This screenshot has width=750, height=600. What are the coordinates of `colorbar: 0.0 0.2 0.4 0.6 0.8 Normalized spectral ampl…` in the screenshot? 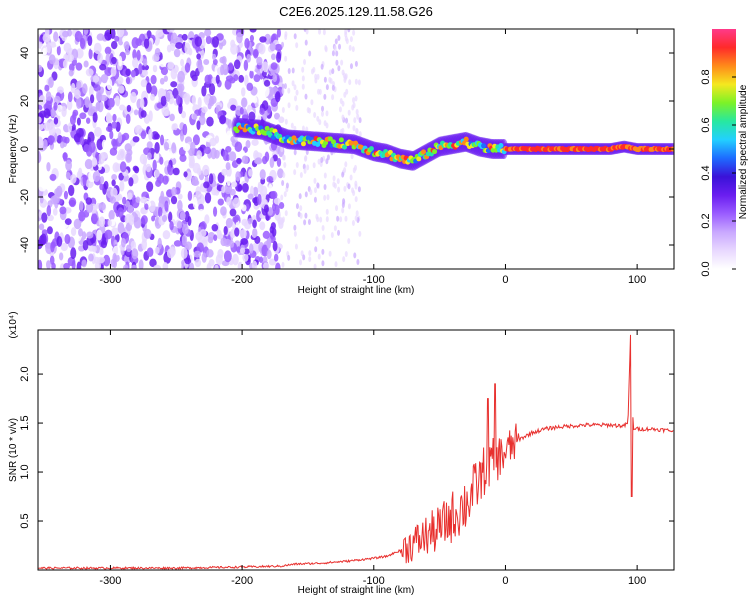 It's located at (724, 153).